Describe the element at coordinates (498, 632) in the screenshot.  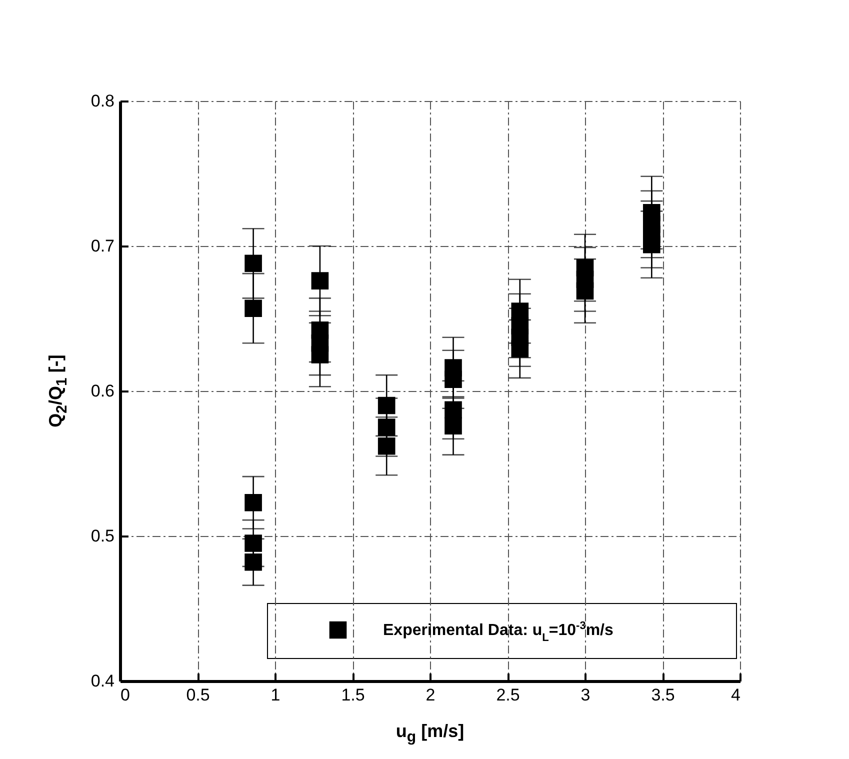
I see `legend-label: Experimental Data: u$_{L}$=10$^{-3}$m/s` at that location.